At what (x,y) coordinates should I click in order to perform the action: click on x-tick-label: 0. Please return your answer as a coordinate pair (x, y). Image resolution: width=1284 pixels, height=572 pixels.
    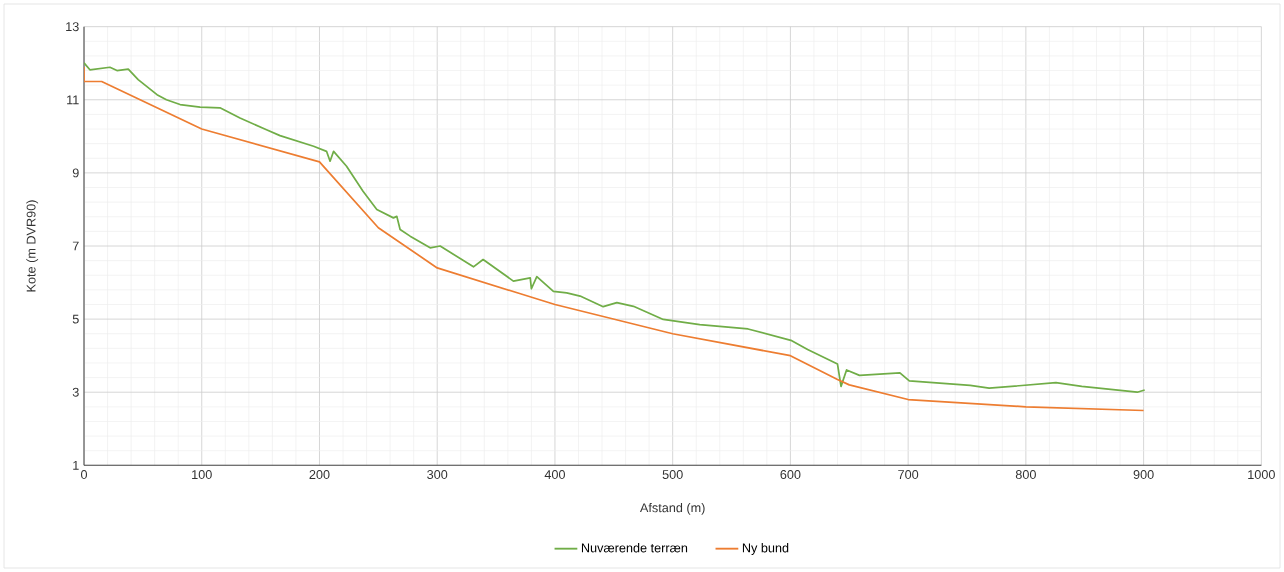
    Looking at the image, I should click on (84, 475).